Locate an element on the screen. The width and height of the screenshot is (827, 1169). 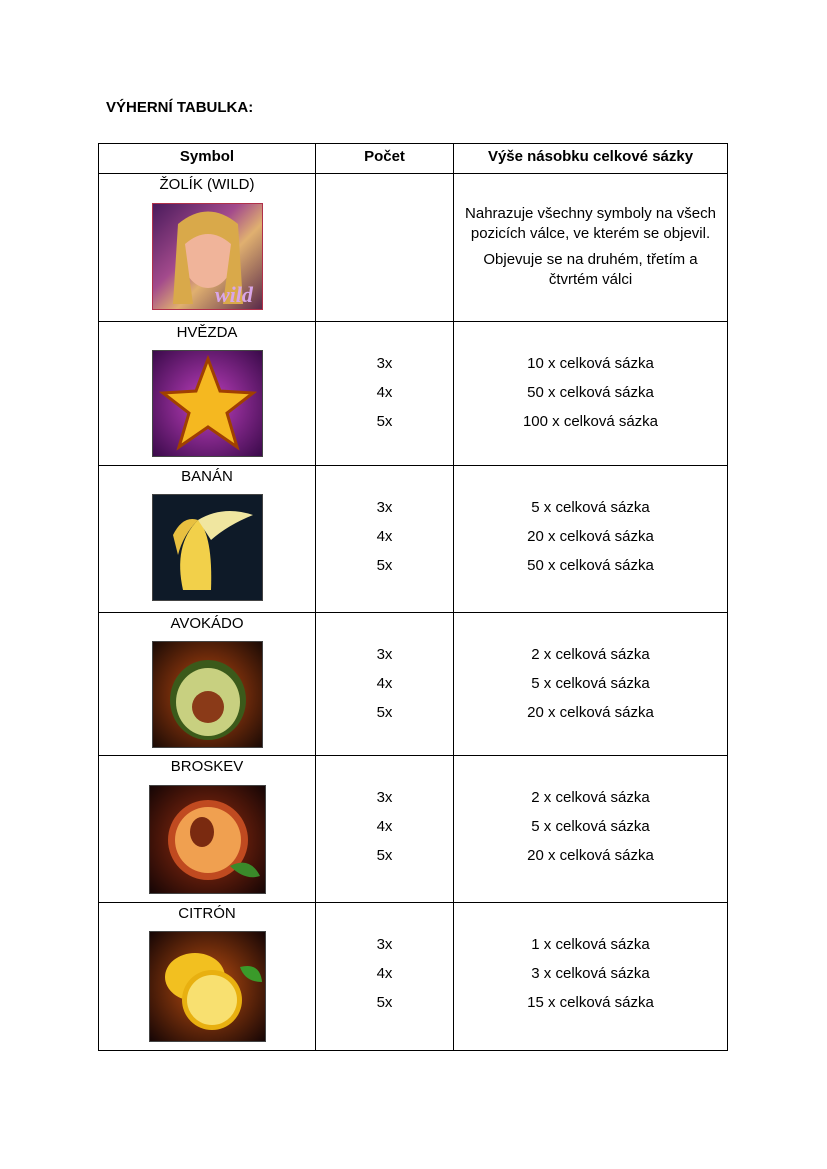
symbol-name: ŽOLÍK (WILD) is located at coordinates (207, 184).